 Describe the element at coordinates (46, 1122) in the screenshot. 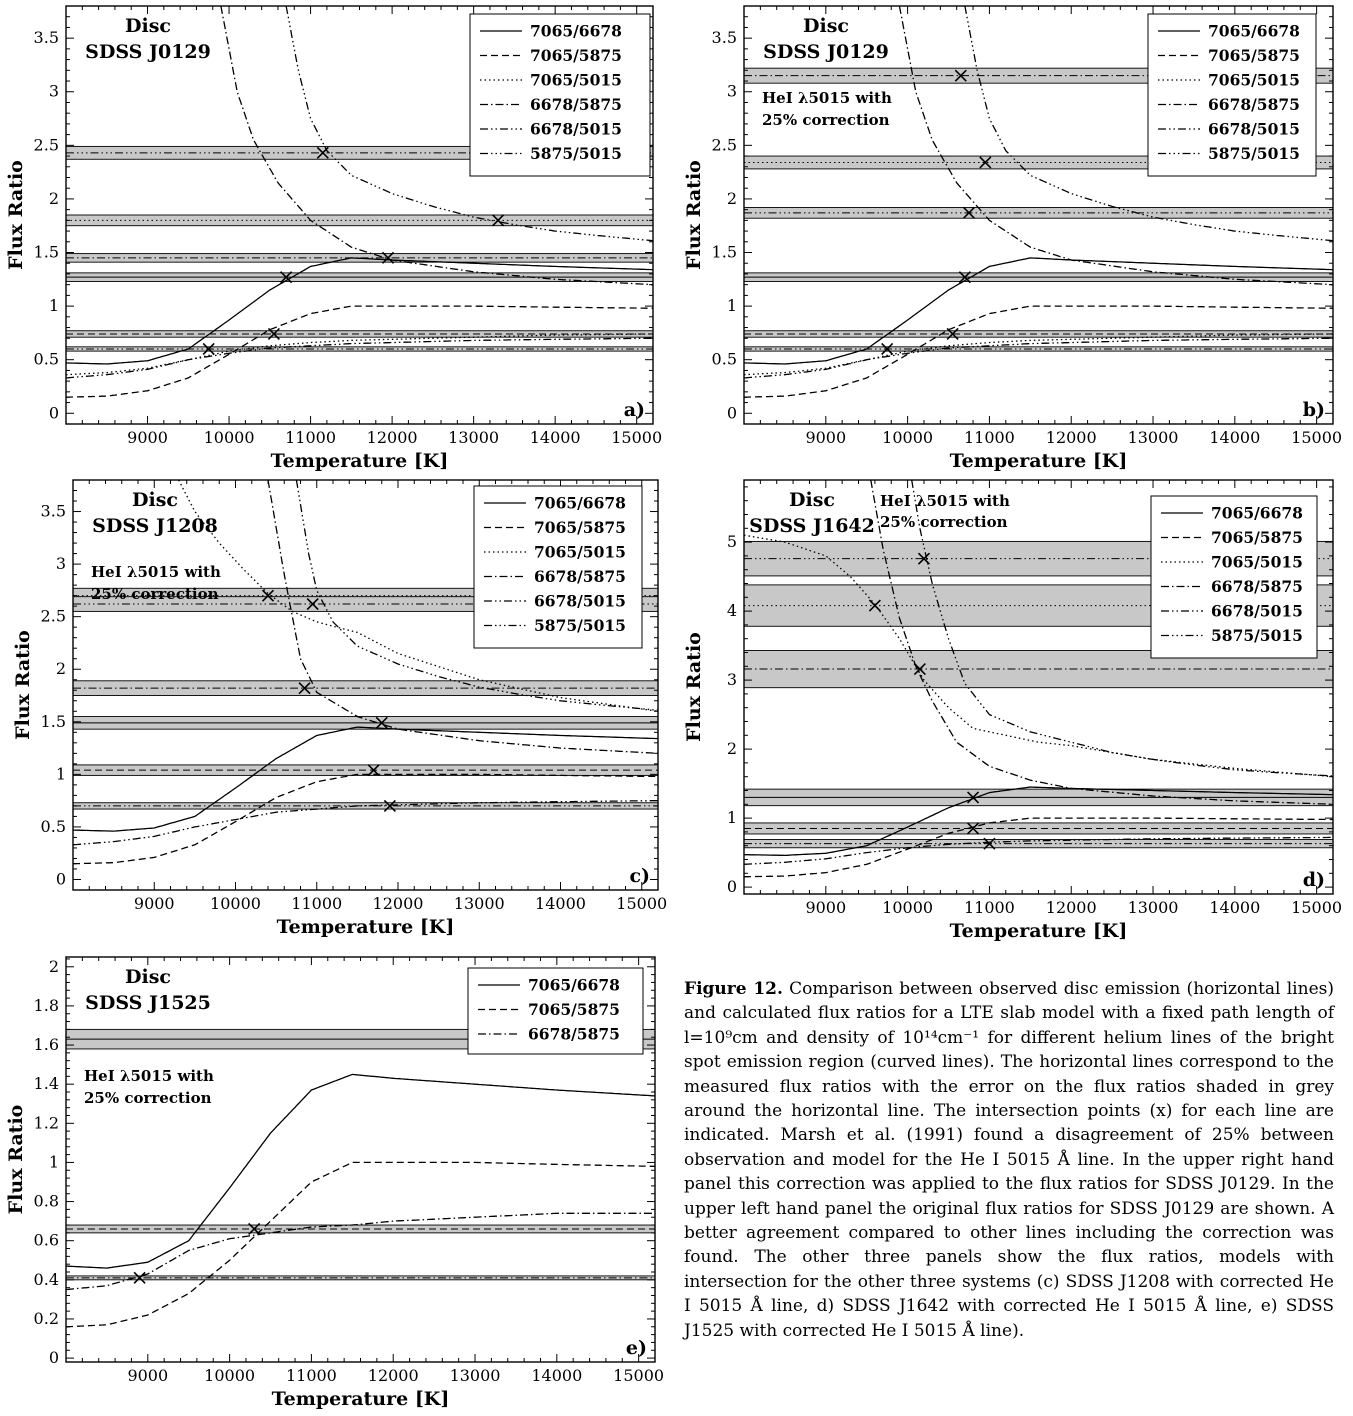

I see `y-tick-label: 1.2` at that location.